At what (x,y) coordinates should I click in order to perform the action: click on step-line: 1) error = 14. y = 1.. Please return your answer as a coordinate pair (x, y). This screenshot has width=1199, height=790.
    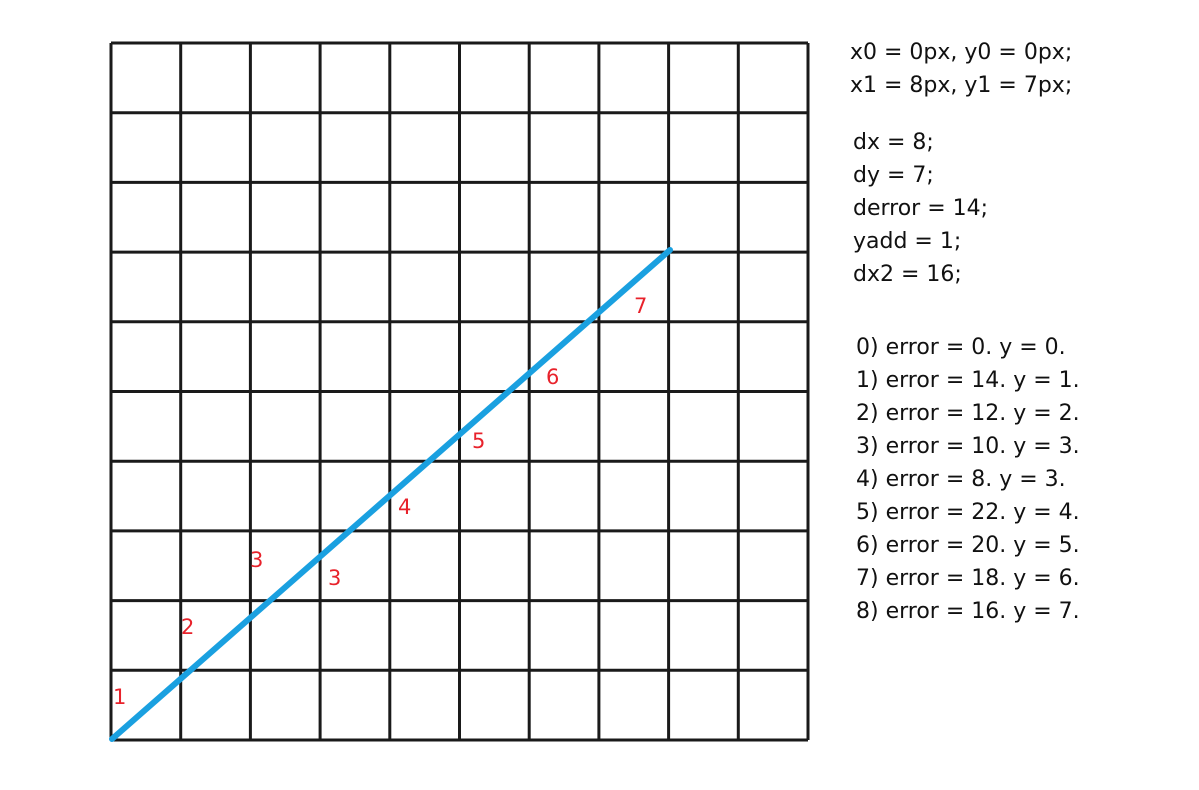
    Looking at the image, I should click on (968, 380).